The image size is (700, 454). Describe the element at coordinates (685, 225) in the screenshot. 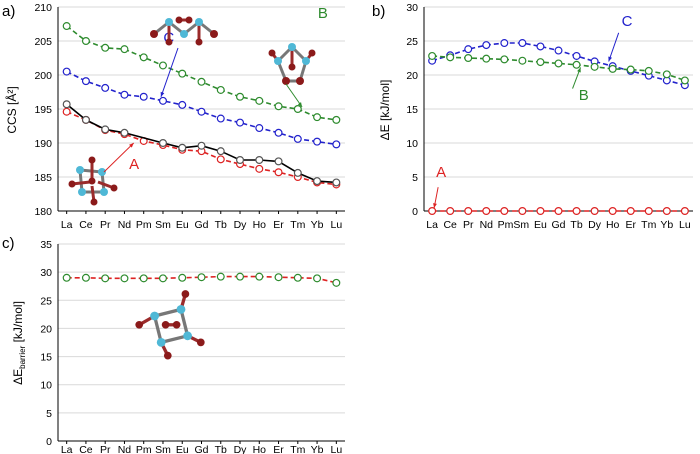

I see `x-tick-label: Lu` at that location.